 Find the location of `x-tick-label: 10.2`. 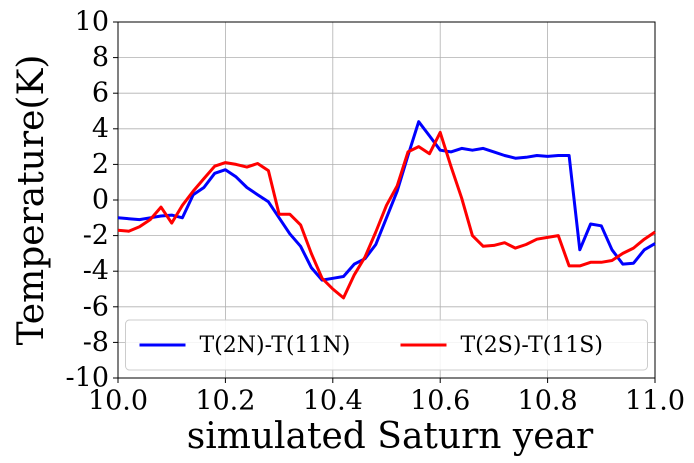

x-tick-label: 10.2 is located at coordinates (225, 401).